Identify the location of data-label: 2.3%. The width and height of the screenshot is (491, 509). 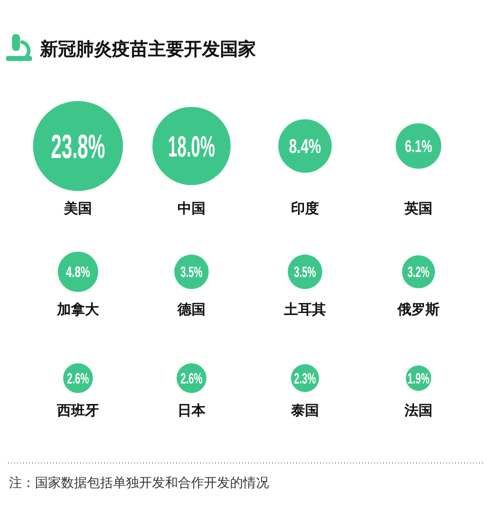
(305, 379).